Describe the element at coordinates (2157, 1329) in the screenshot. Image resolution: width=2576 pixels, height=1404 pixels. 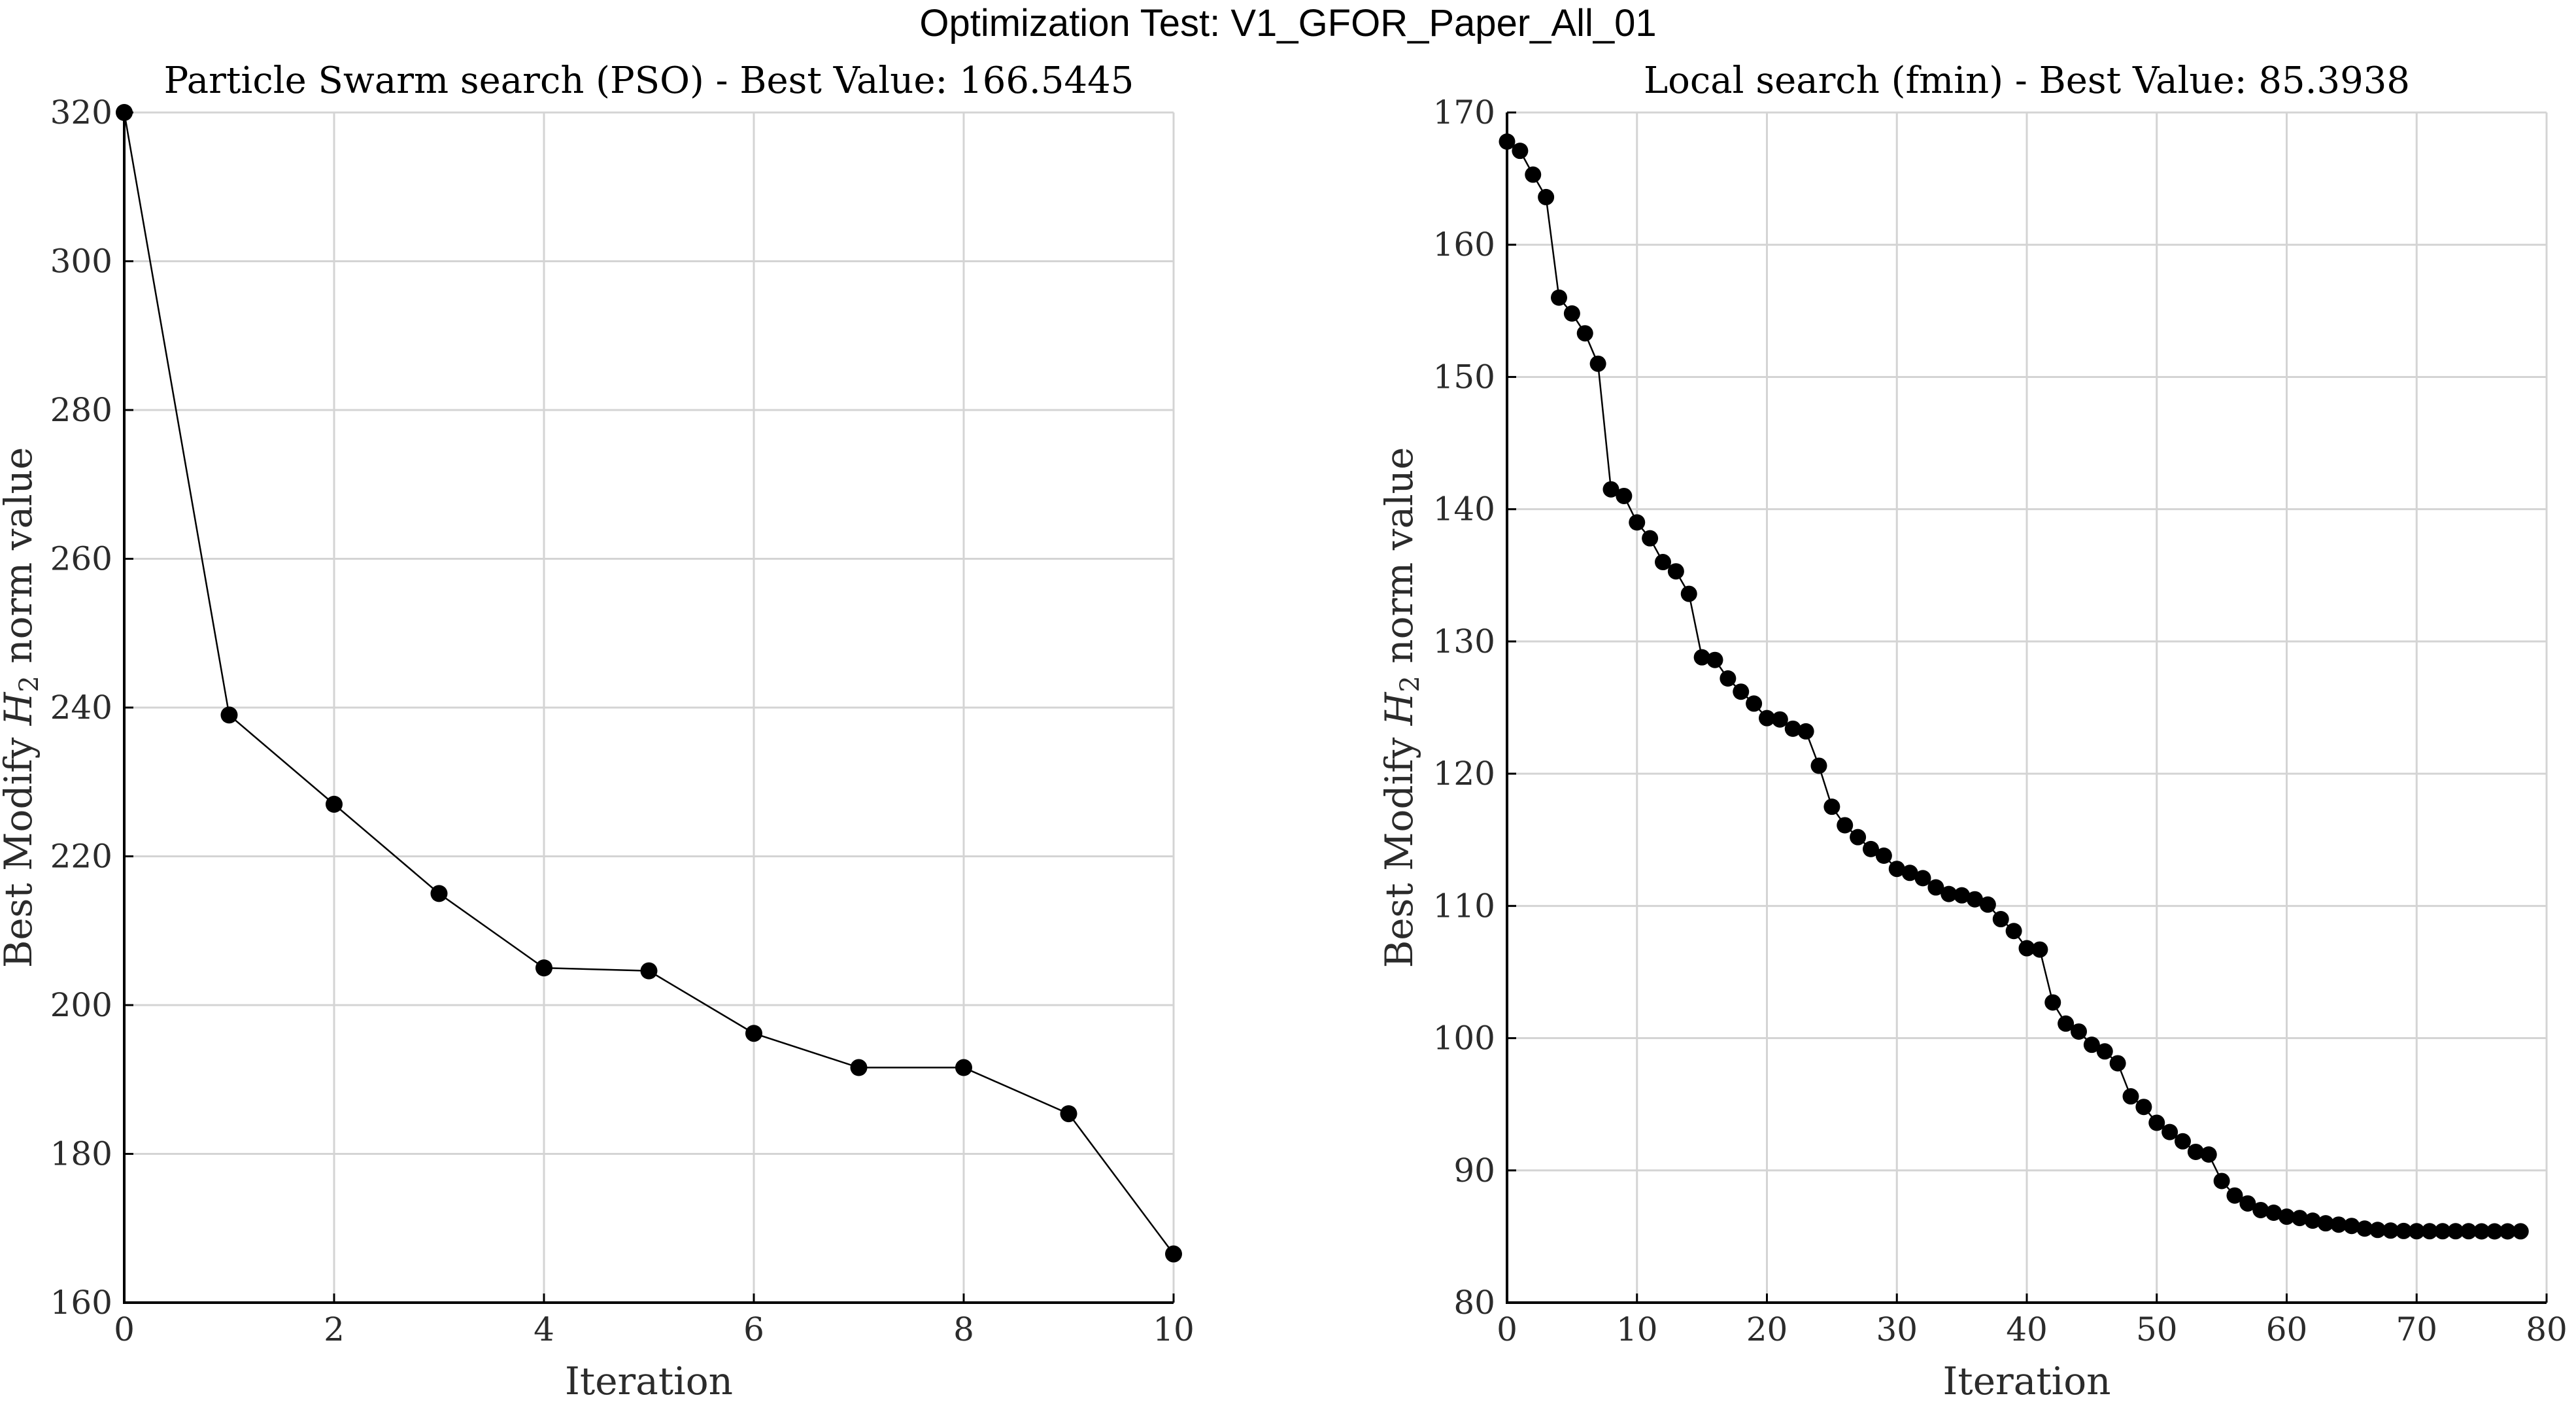
I see `fmin-x-tick-label: 50` at that location.